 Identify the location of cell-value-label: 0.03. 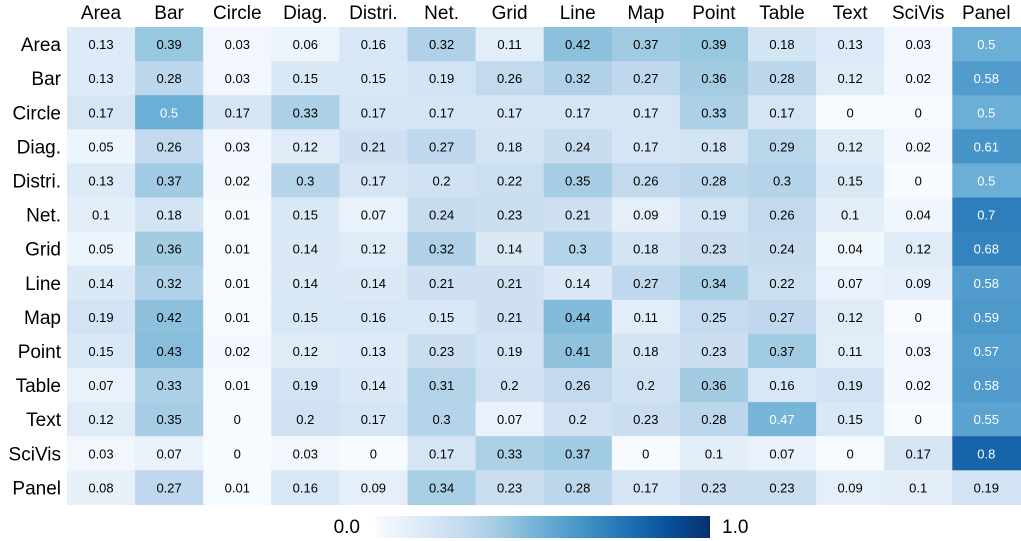
(237, 44).